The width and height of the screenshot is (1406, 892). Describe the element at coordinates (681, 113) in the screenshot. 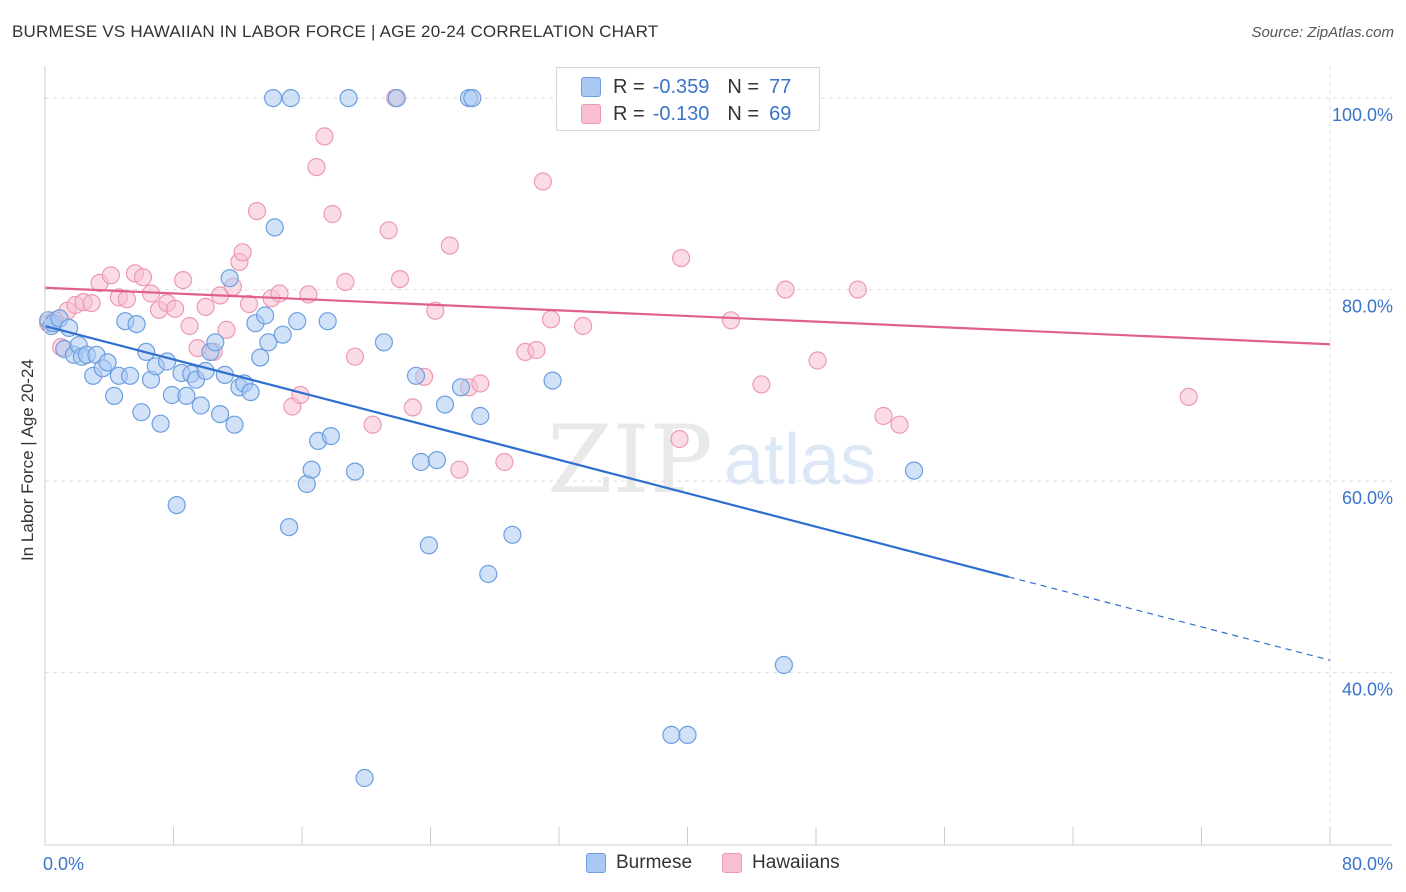

I see `hawaiian-r-value: -0.130` at that location.